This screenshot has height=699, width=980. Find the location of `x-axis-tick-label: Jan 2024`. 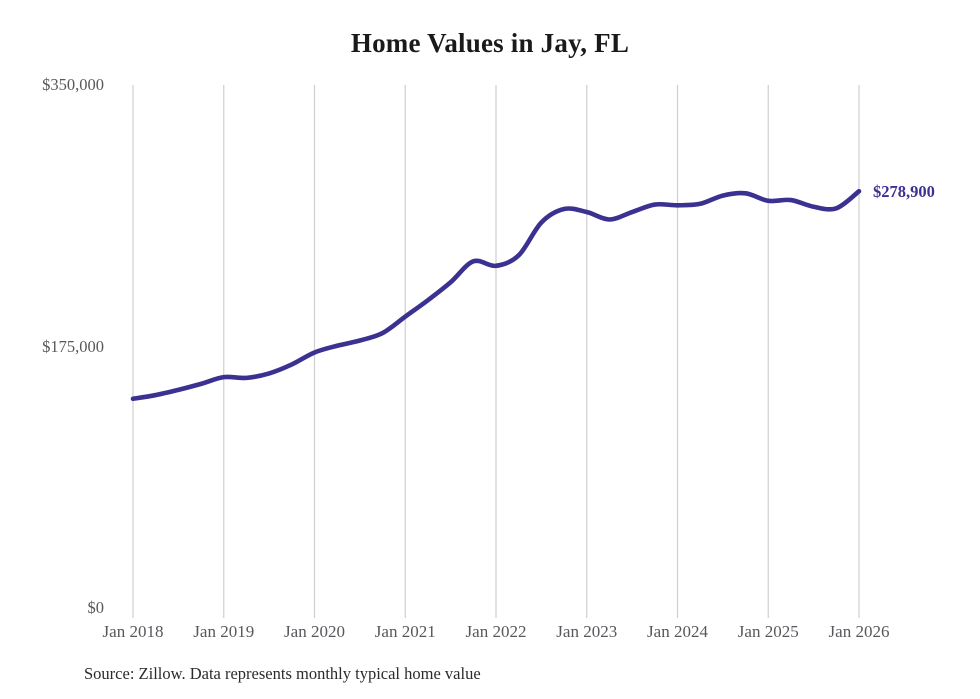

x-axis-tick-label: Jan 2024 is located at coordinates (677, 631).